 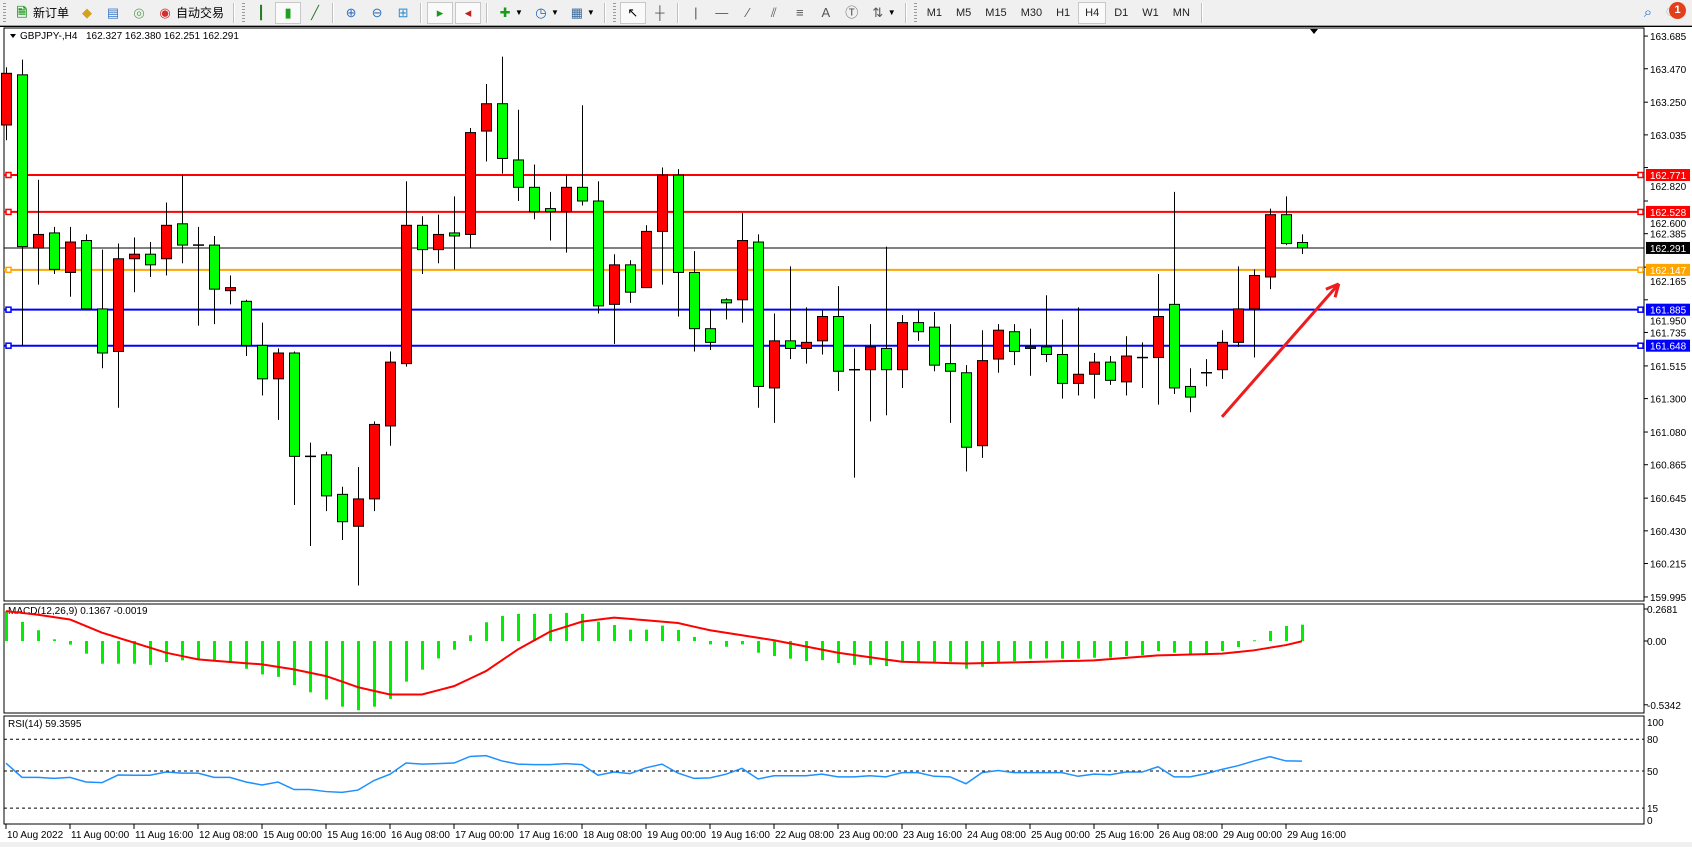 What do you see at coordinates (41, 13) in the screenshot?
I see `new-order-button: 🗎 新订单` at bounding box center [41, 13].